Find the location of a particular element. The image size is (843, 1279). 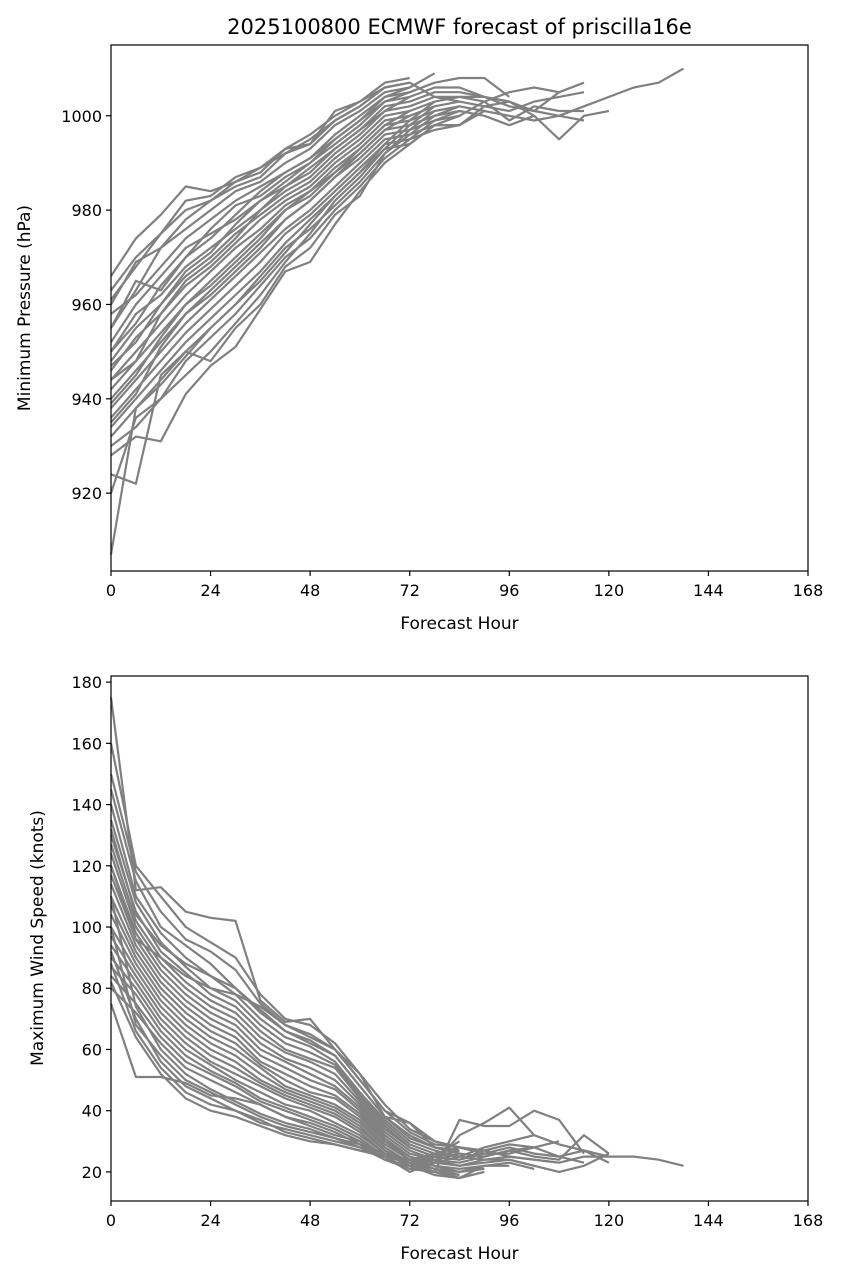

wind-x-tick-label: 96 is located at coordinates (509, 1220).